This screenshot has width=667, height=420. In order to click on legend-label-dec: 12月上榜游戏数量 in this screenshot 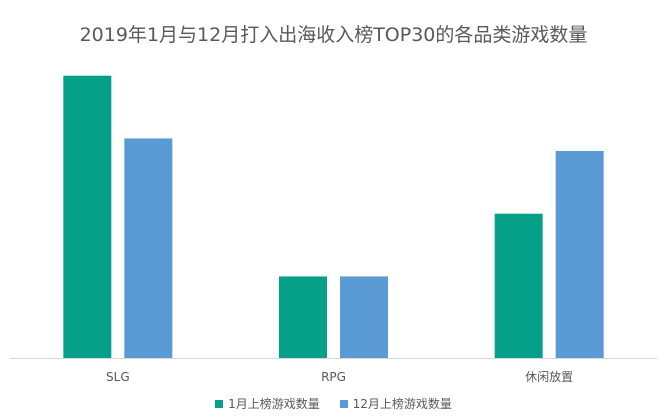, I will do `click(402, 404)`.